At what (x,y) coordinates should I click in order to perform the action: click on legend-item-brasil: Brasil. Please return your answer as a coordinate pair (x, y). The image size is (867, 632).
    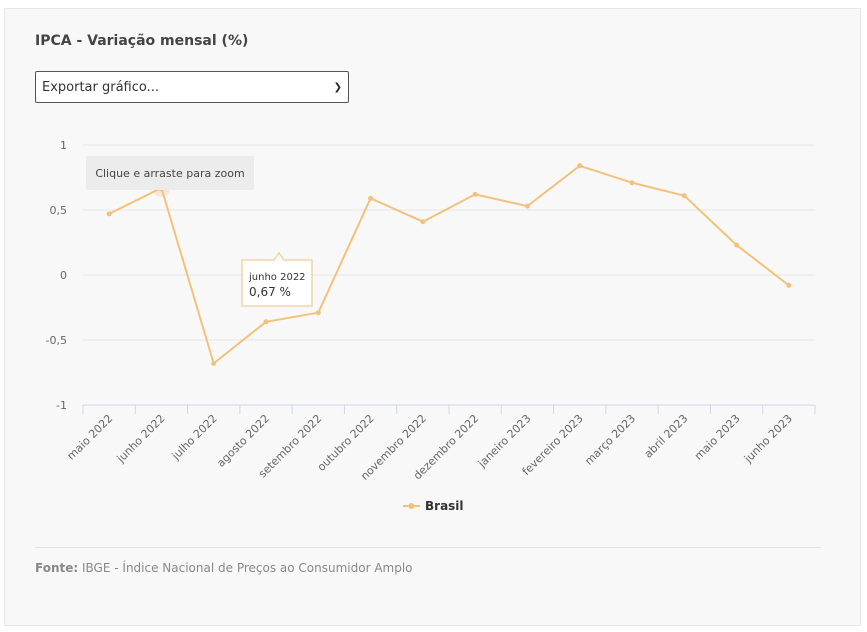
    Looking at the image, I should click on (433, 506).